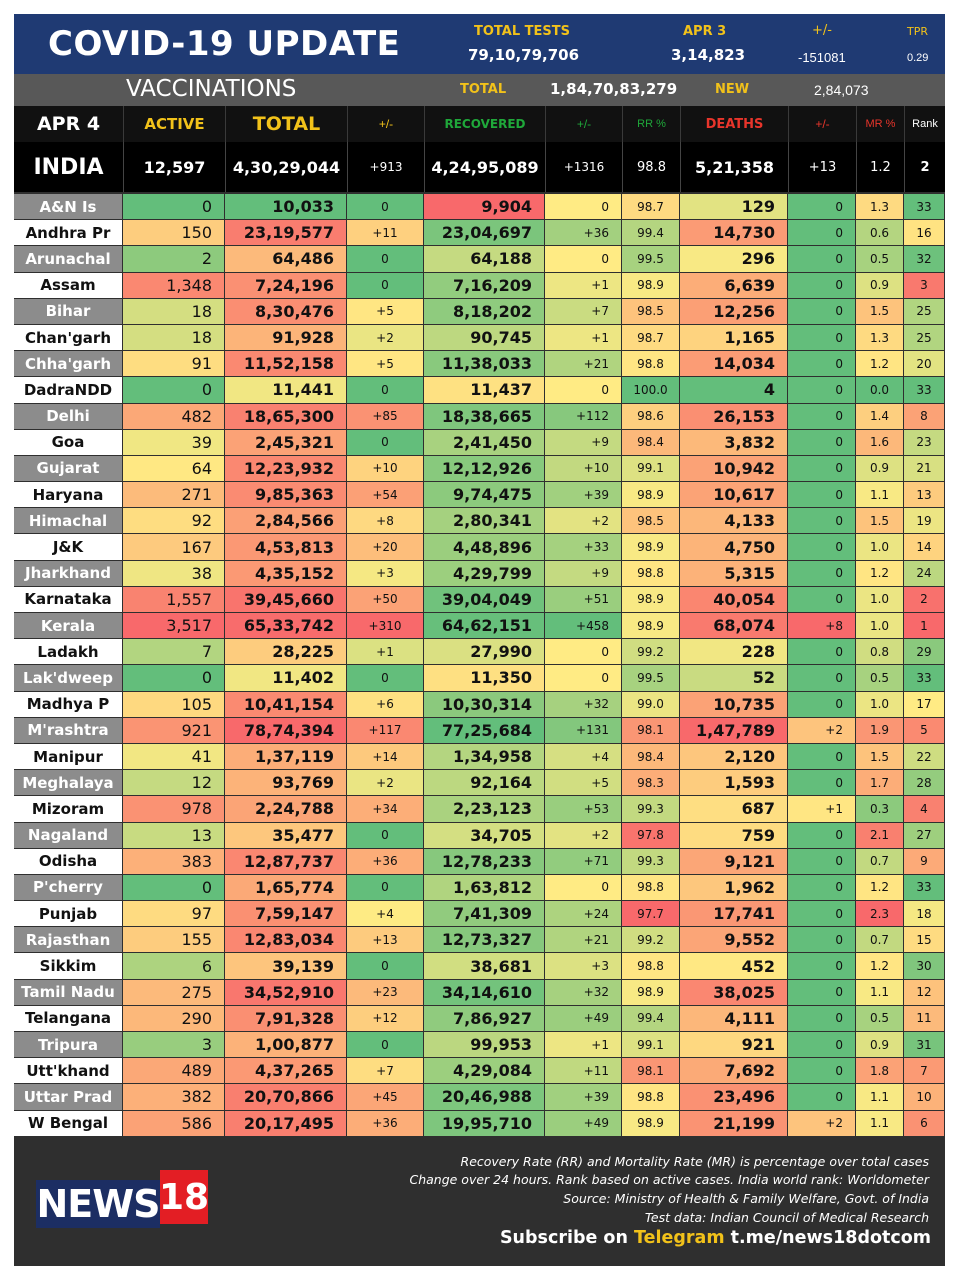 The height and width of the screenshot is (1280, 959). I want to click on recovered-cell: 1,63,812, so click(484, 887).